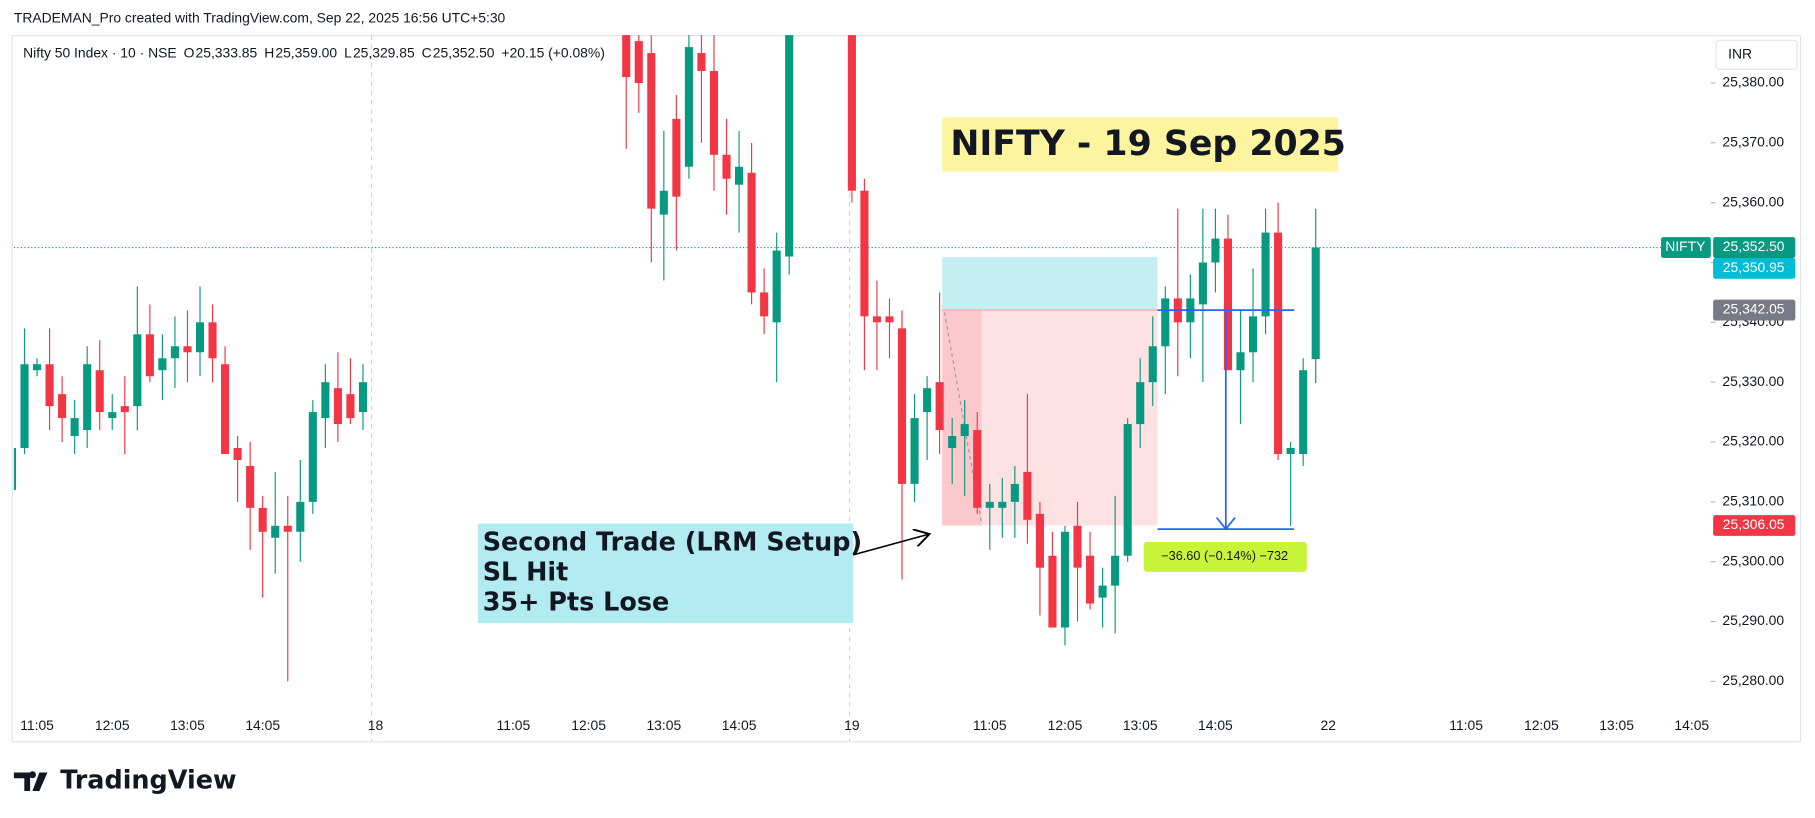  What do you see at coordinates (1756, 54) in the screenshot?
I see `currency-box` at bounding box center [1756, 54].